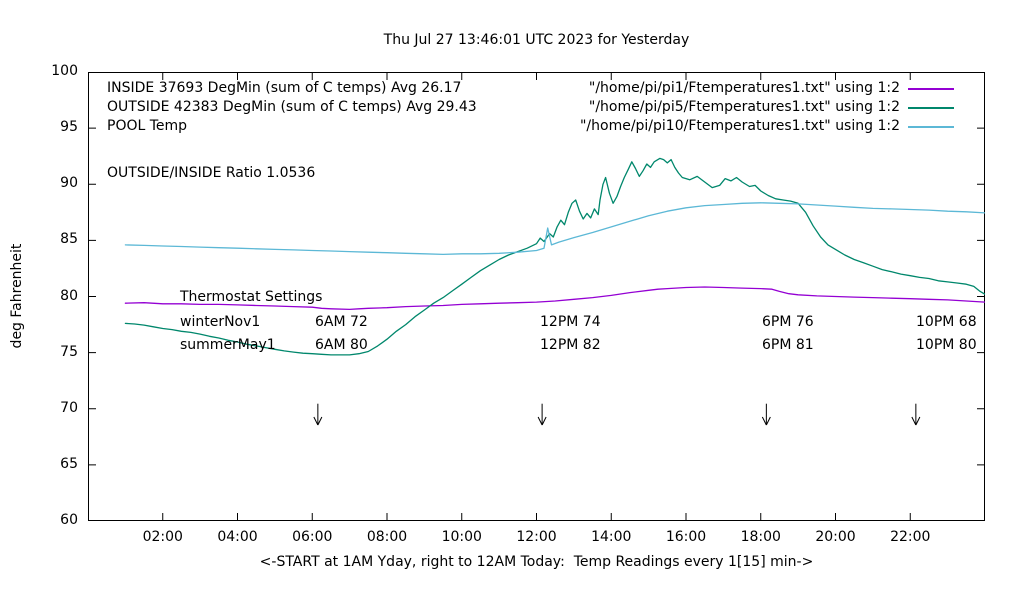  Describe the element at coordinates (931, 89) in the screenshot. I see `legend-line-sample-inside` at that location.